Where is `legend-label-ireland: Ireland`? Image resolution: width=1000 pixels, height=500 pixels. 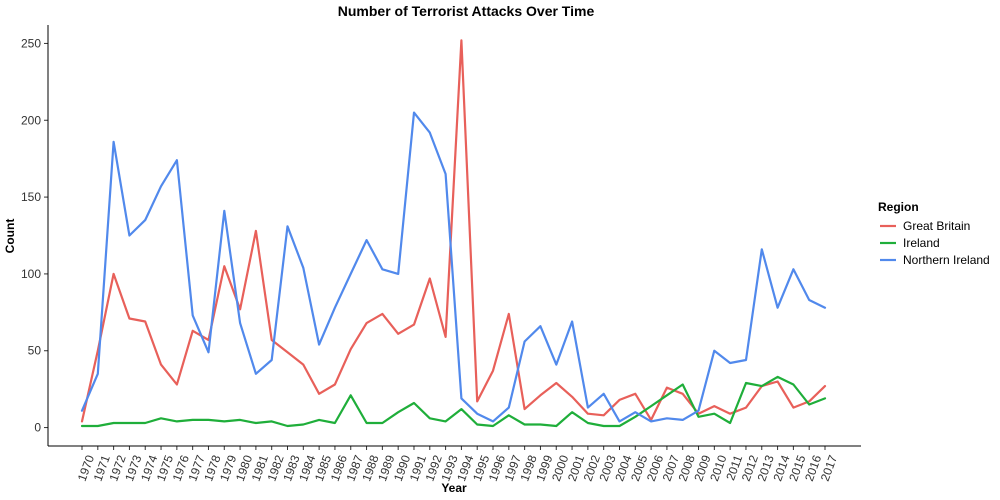
legend-label-ireland: Ireland is located at coordinates (921, 243).